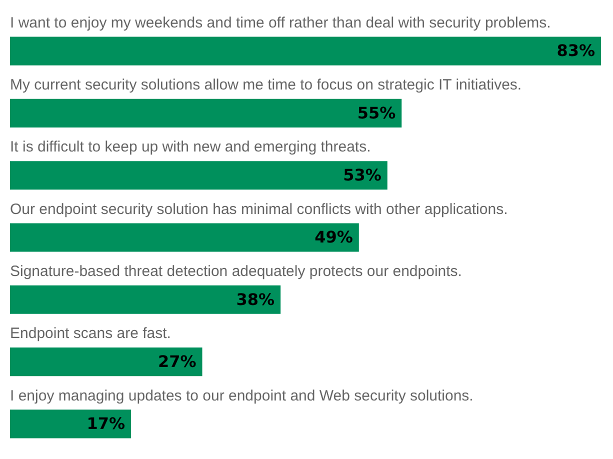 Image resolution: width=613 pixels, height=459 pixels. I want to click on y-tick-label: I want to enjoy my weekends and time off rather than deal with security problems., so click(280, 23).